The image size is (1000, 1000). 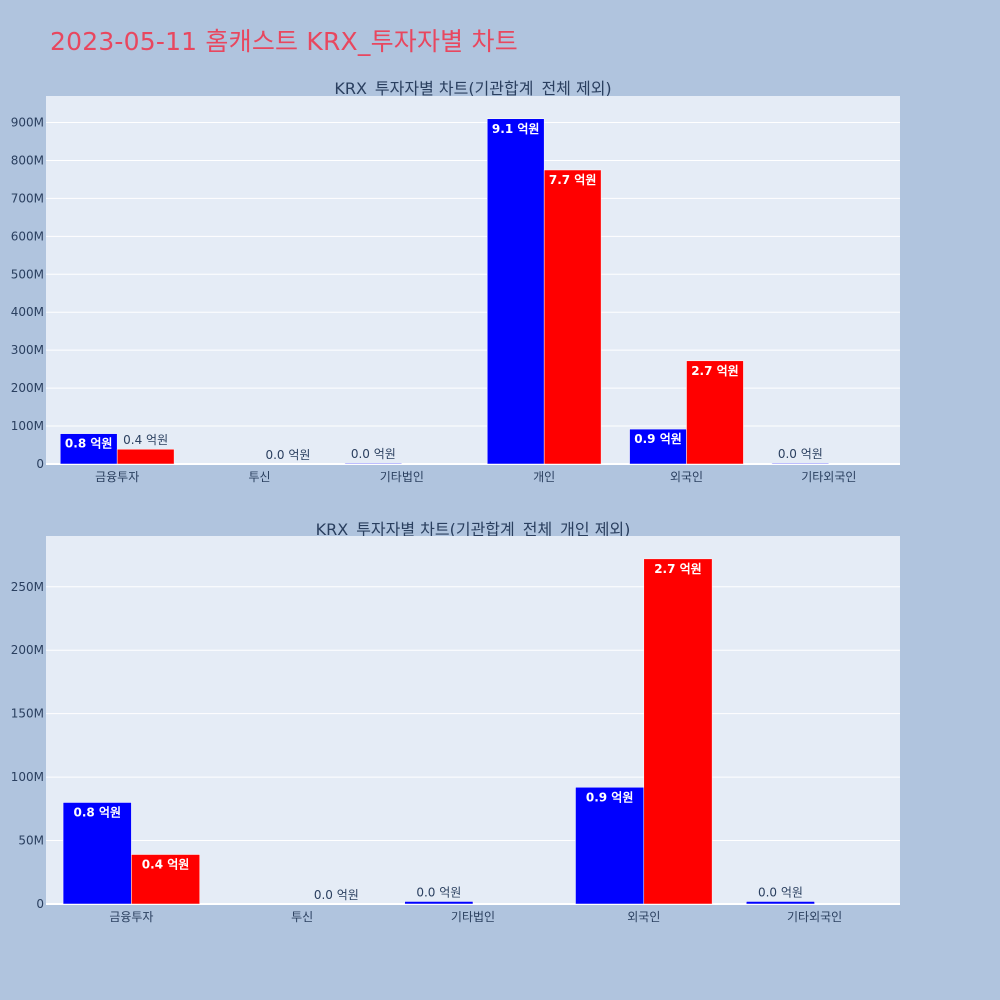 What do you see at coordinates (544, 477) in the screenshot?
I see `x-tick-label: 개인` at bounding box center [544, 477].